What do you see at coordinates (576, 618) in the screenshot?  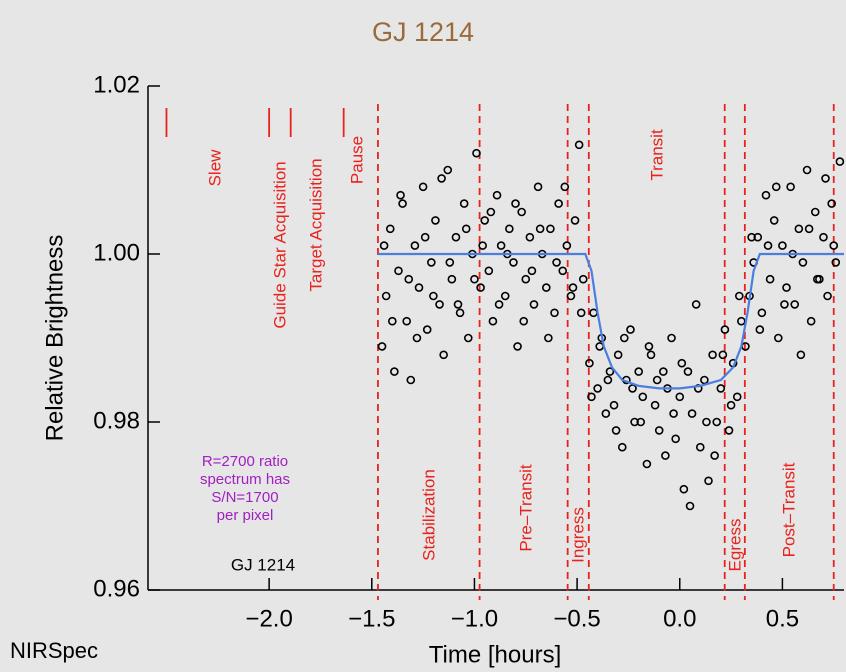 I see `x-tick-label: −0.5` at bounding box center [576, 618].